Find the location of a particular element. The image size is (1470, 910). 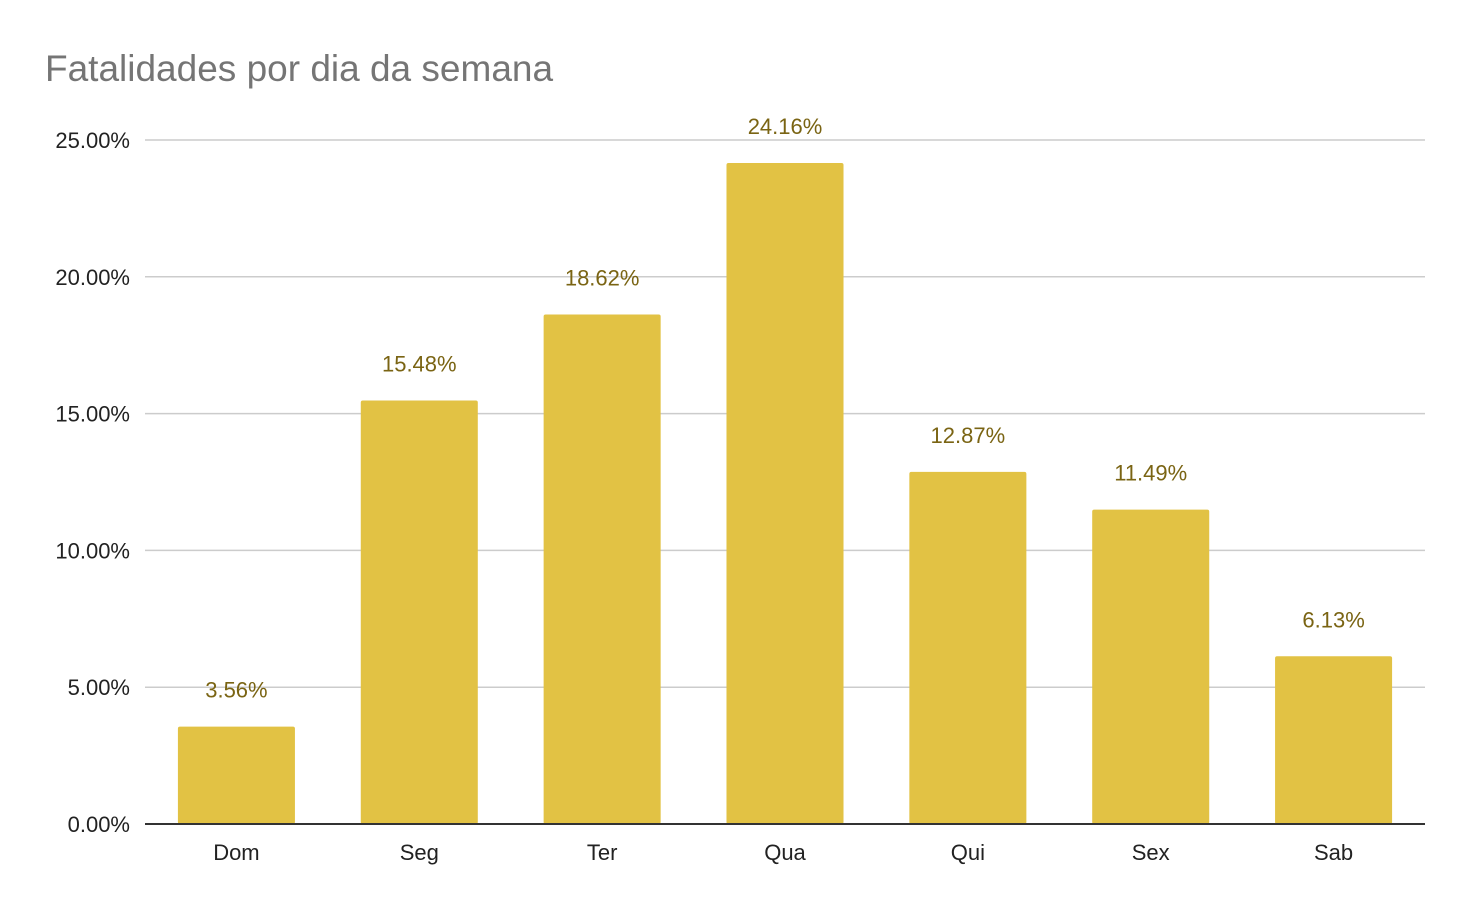

bar-sab is located at coordinates (1334, 740).